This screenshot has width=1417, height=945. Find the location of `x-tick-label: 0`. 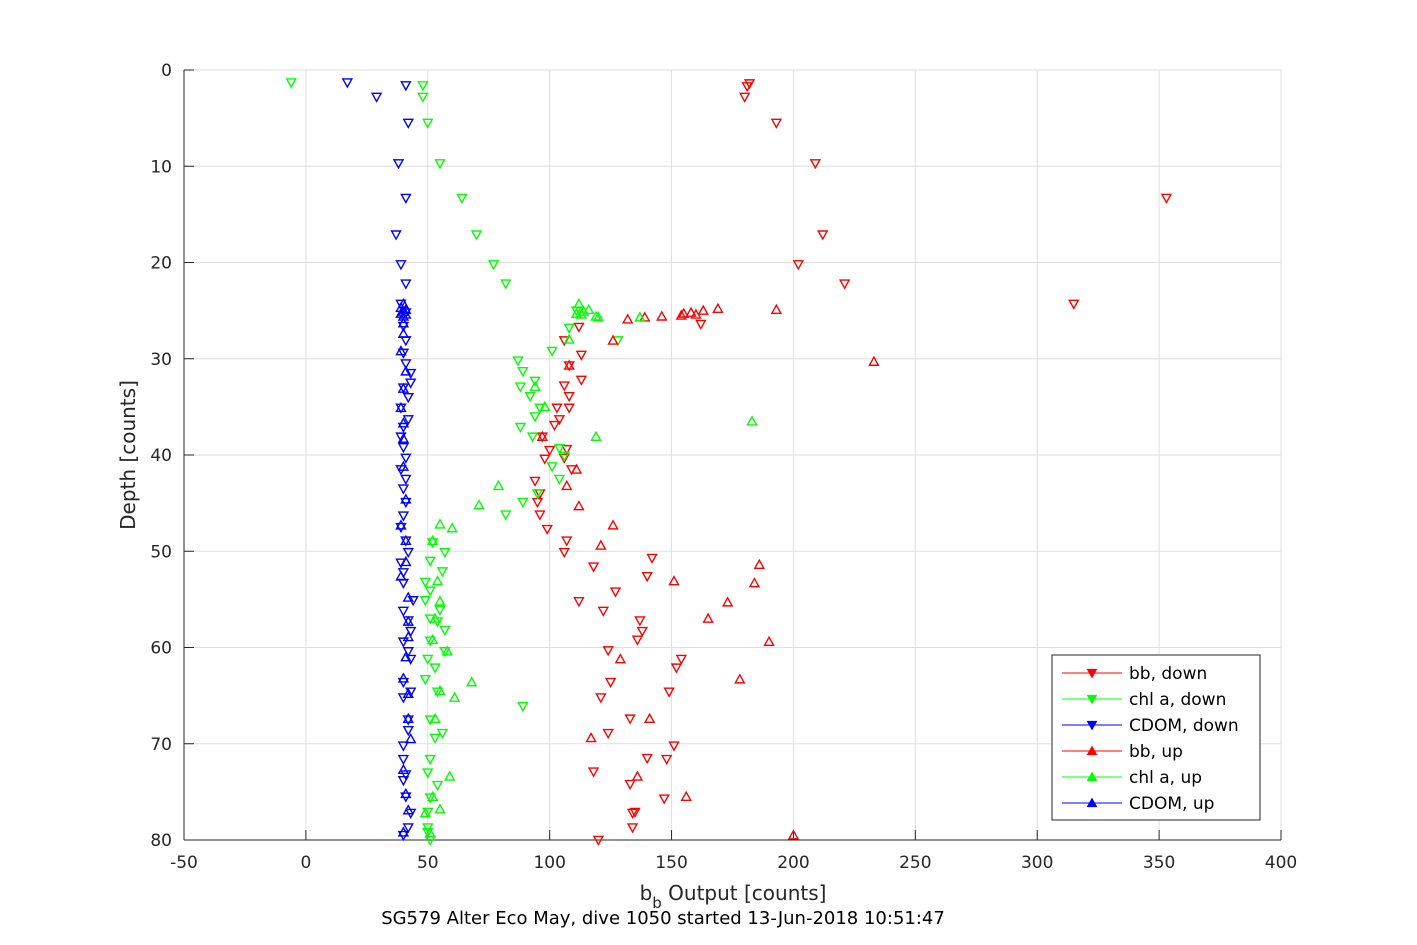

x-tick-label: 0 is located at coordinates (305, 863).